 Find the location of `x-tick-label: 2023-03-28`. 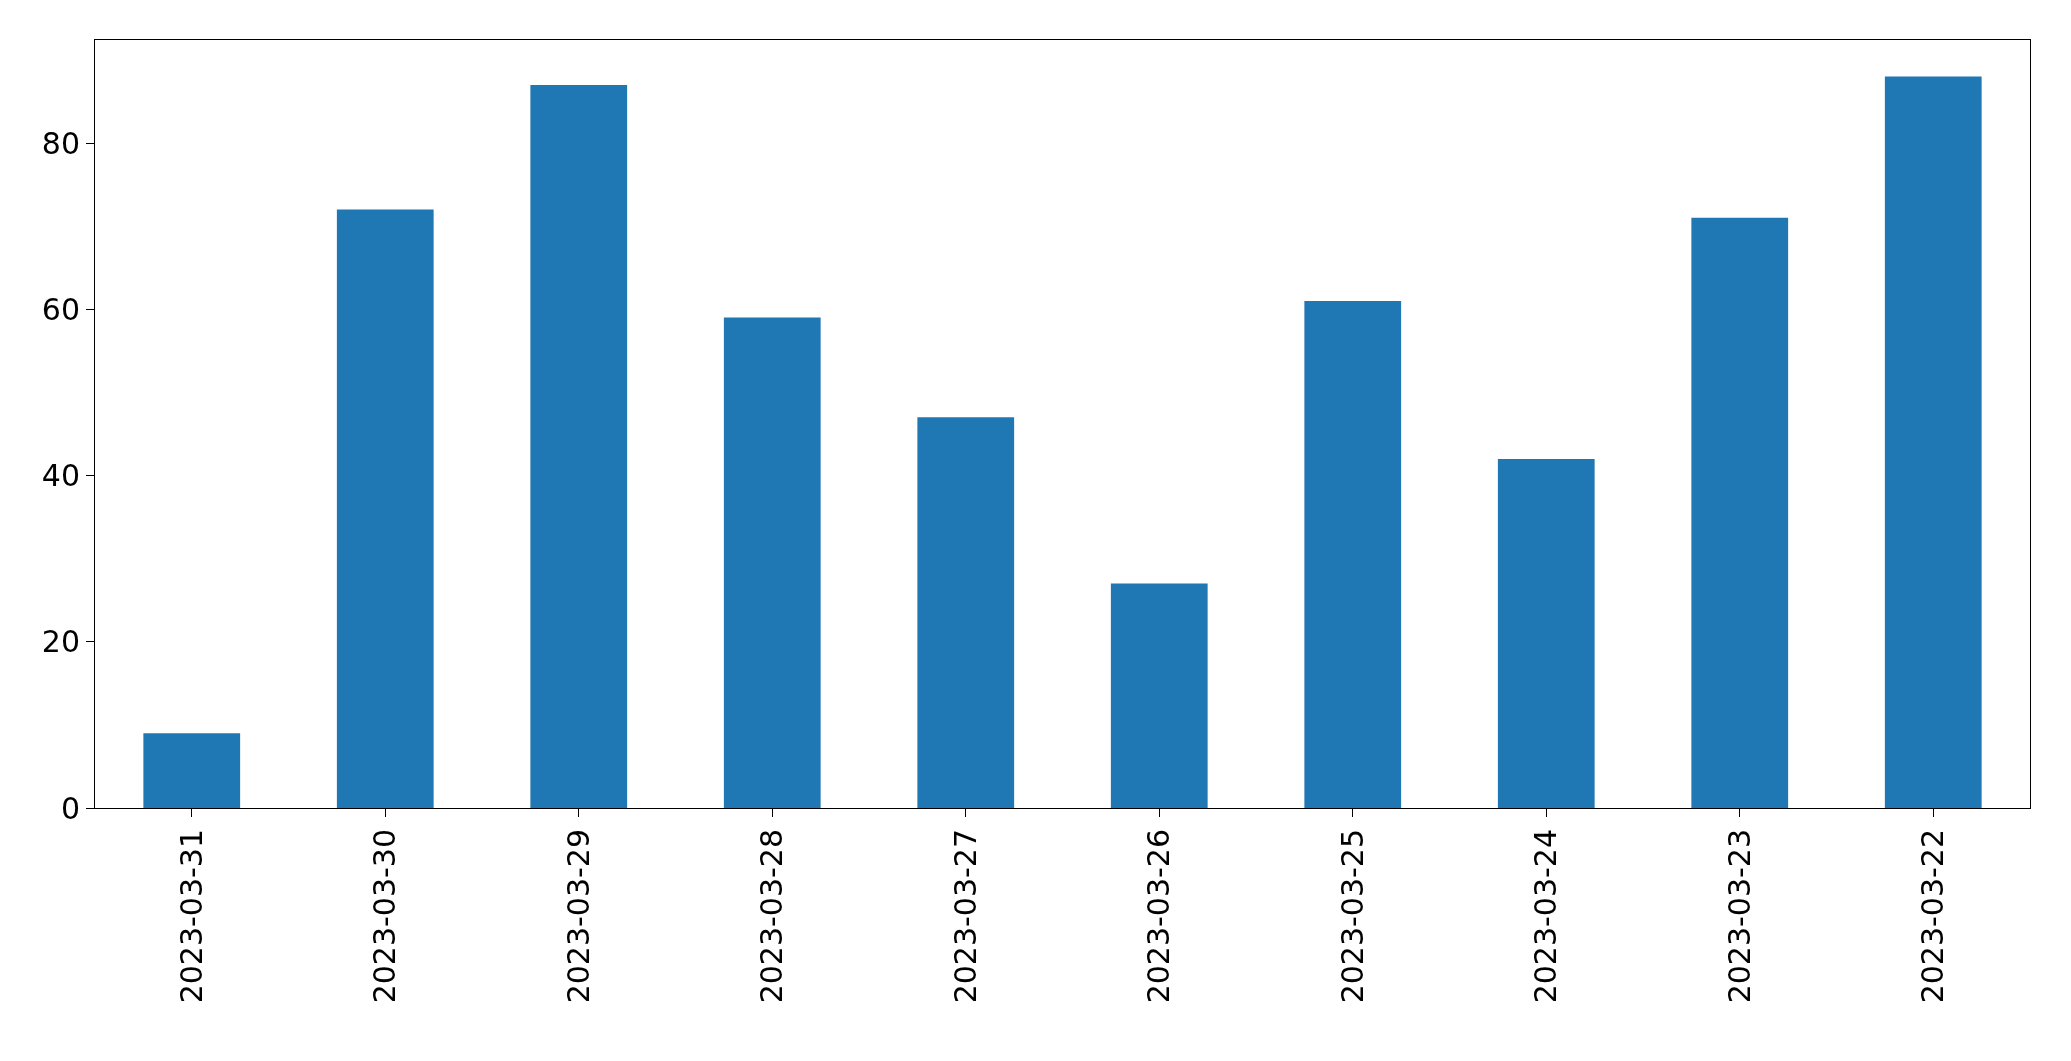

x-tick-label: 2023-03-28 is located at coordinates (771, 916).